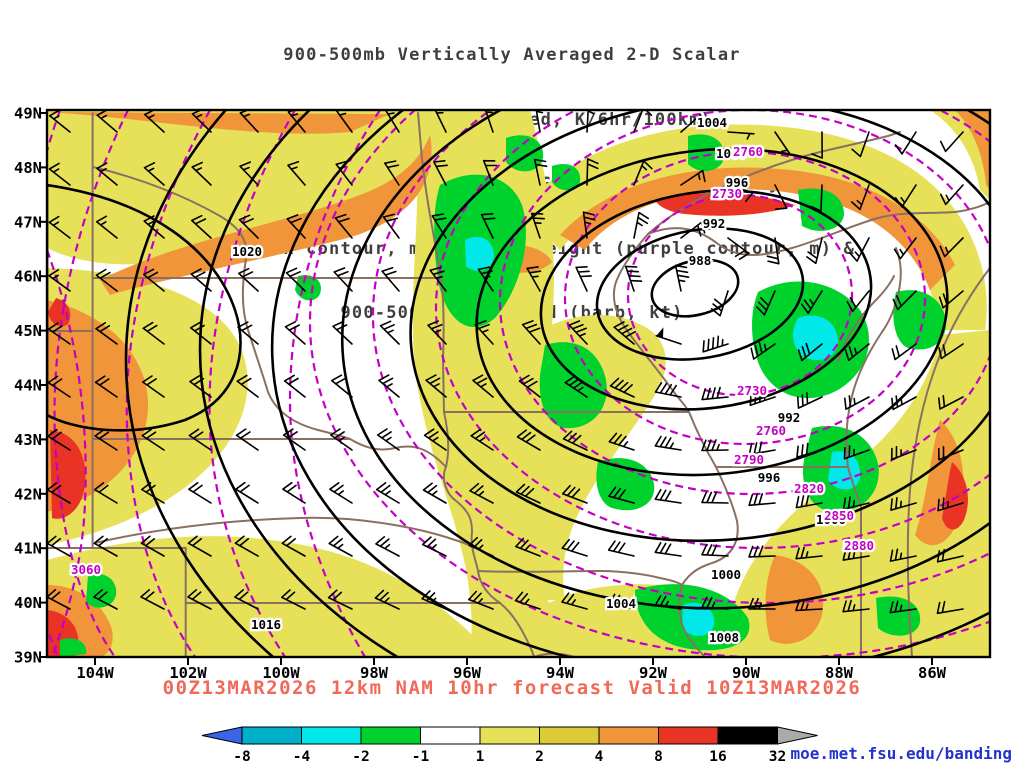 The width and height of the screenshot is (1024, 768). Describe the element at coordinates (809, 488) in the screenshot. I see `height-contour-label: 2820` at that location.